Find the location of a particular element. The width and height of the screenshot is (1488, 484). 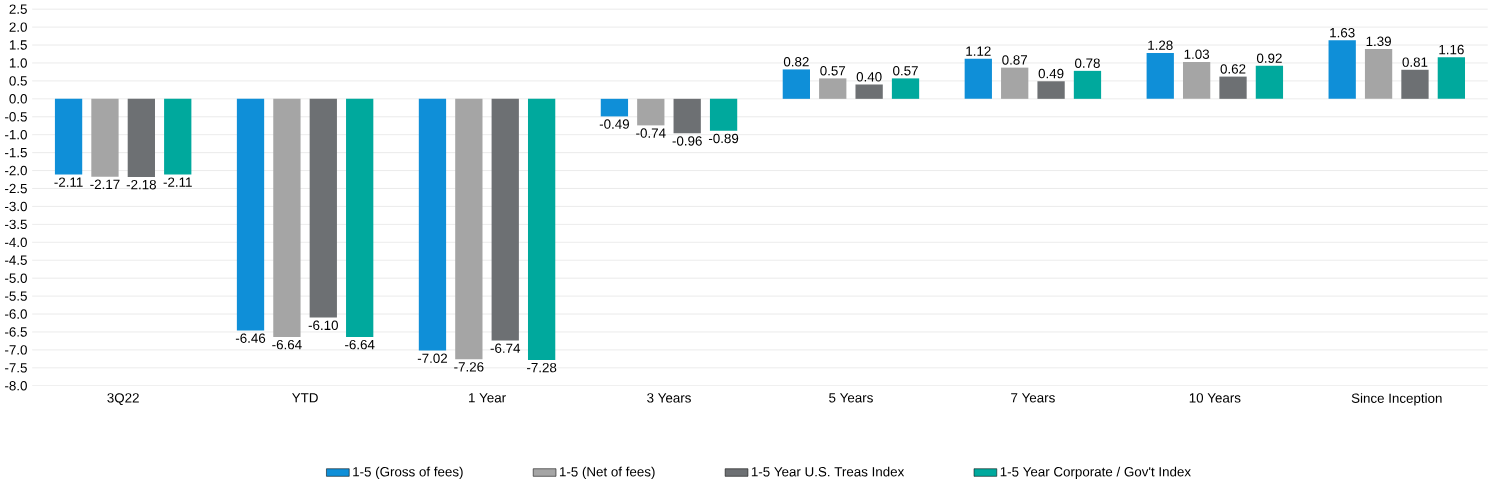

y-tick-label: 0.5 is located at coordinates (18, 81).